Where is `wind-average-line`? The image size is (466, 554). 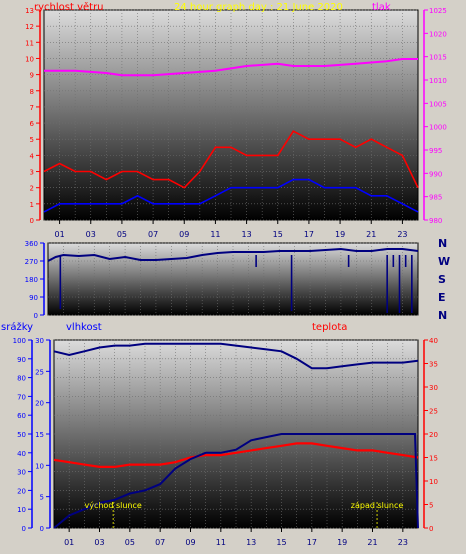
wind-average-line is located at coordinates (231, 195).